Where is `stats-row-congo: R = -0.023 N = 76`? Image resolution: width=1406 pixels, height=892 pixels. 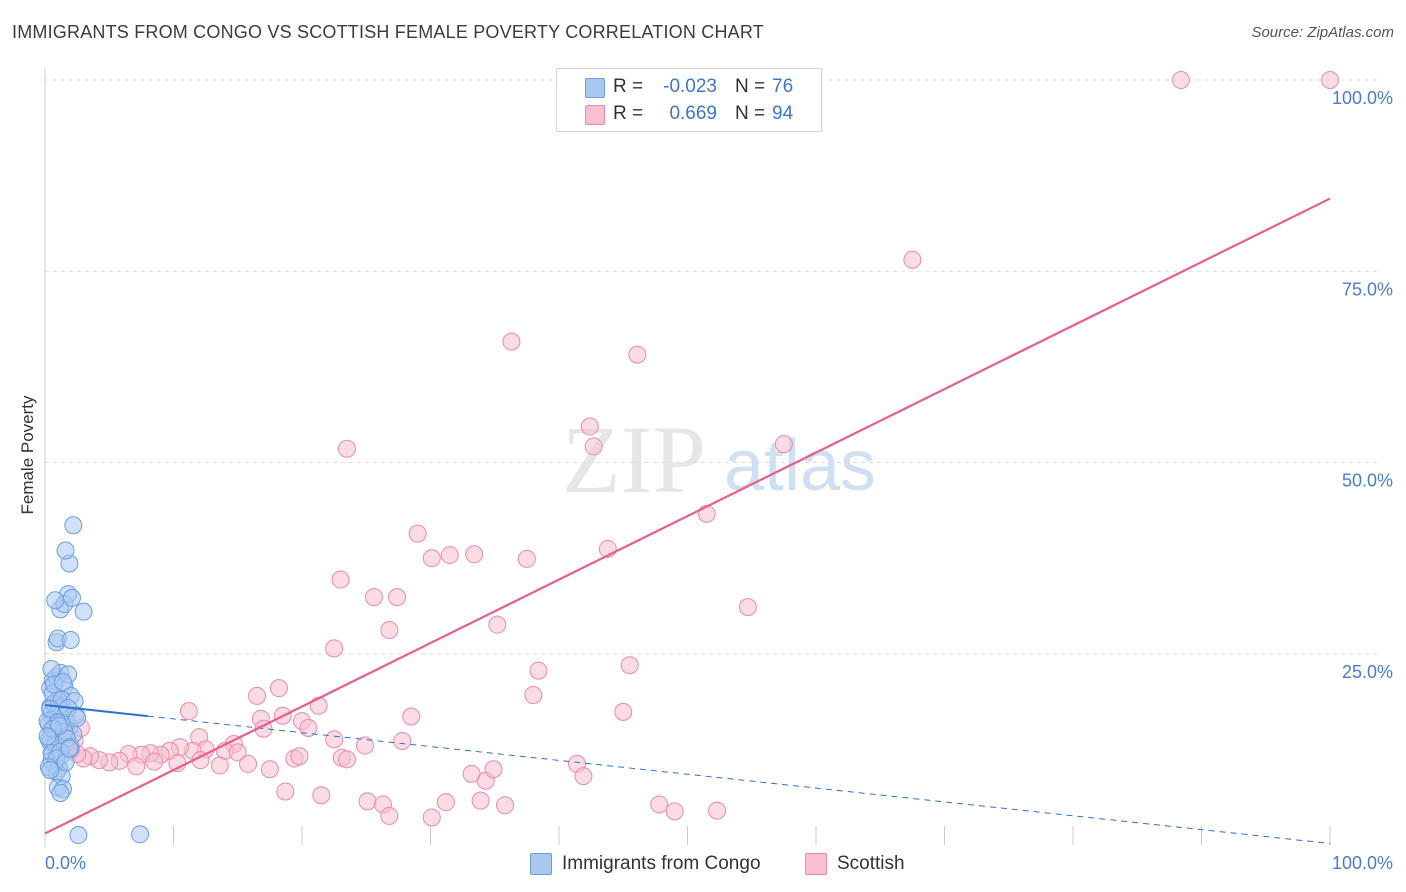 stats-row-congo: R = -0.023 N = 76 is located at coordinates (689, 87).